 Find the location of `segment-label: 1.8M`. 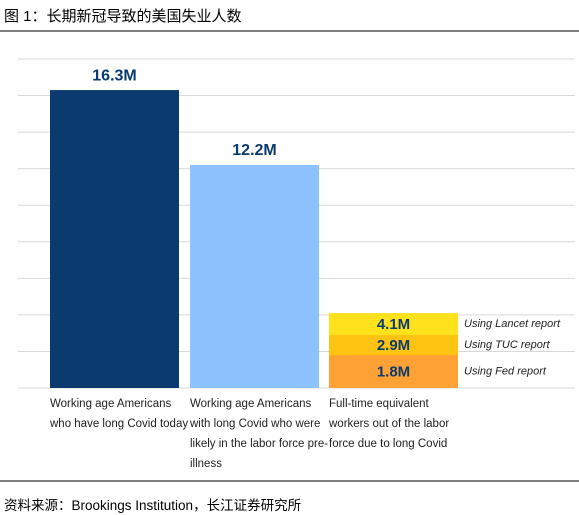

segment-label: 1.8M is located at coordinates (393, 372).